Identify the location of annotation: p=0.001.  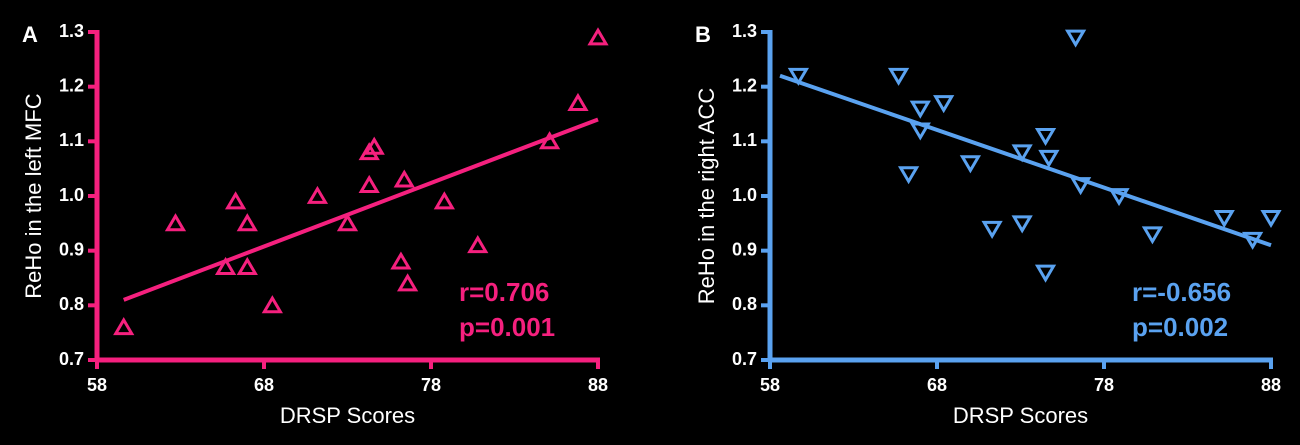
(507, 327).